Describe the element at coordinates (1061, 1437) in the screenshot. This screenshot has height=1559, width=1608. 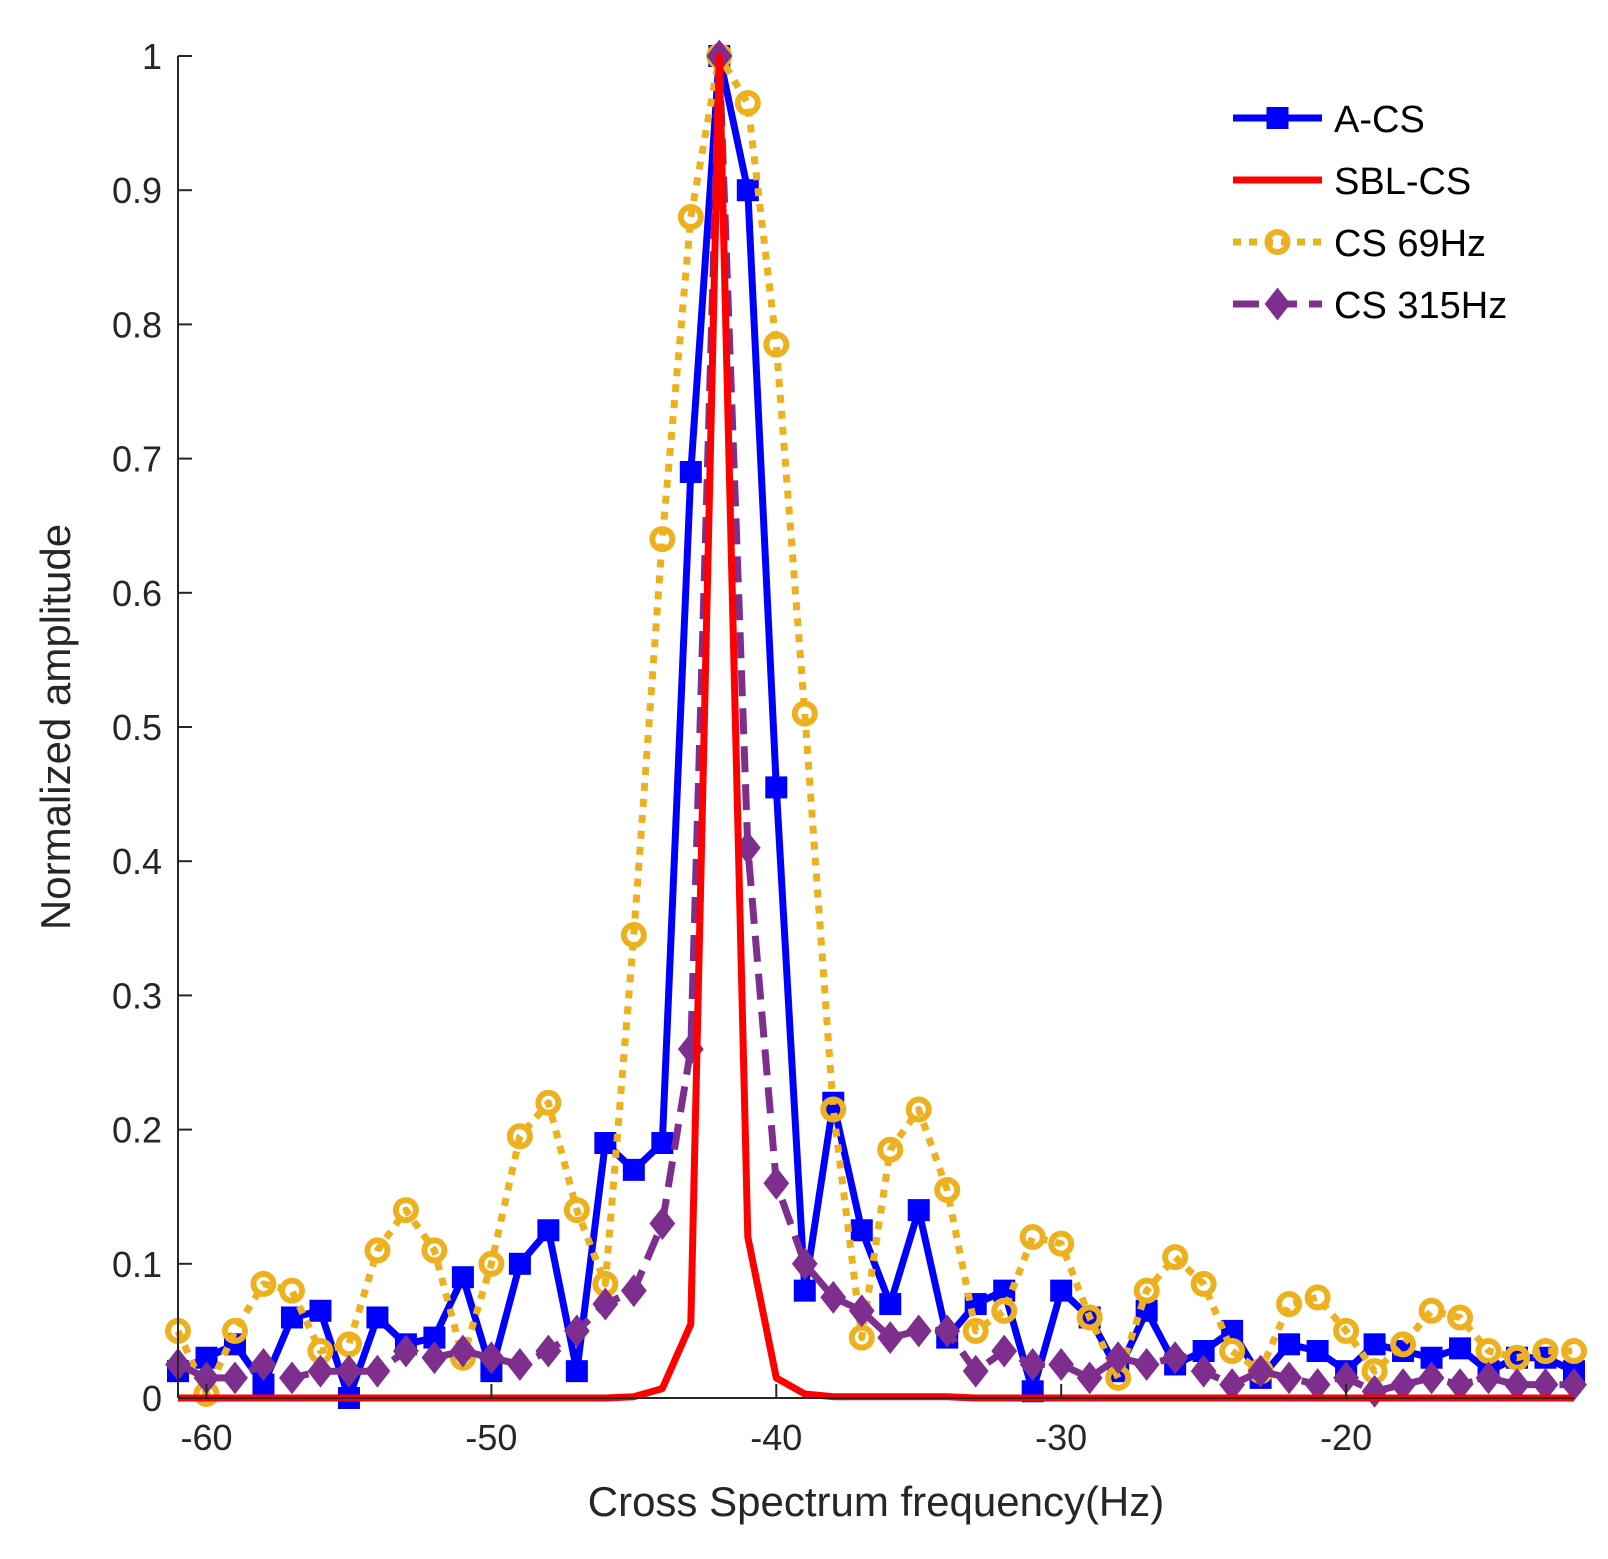
I see `x-tick-label: -30` at that location.